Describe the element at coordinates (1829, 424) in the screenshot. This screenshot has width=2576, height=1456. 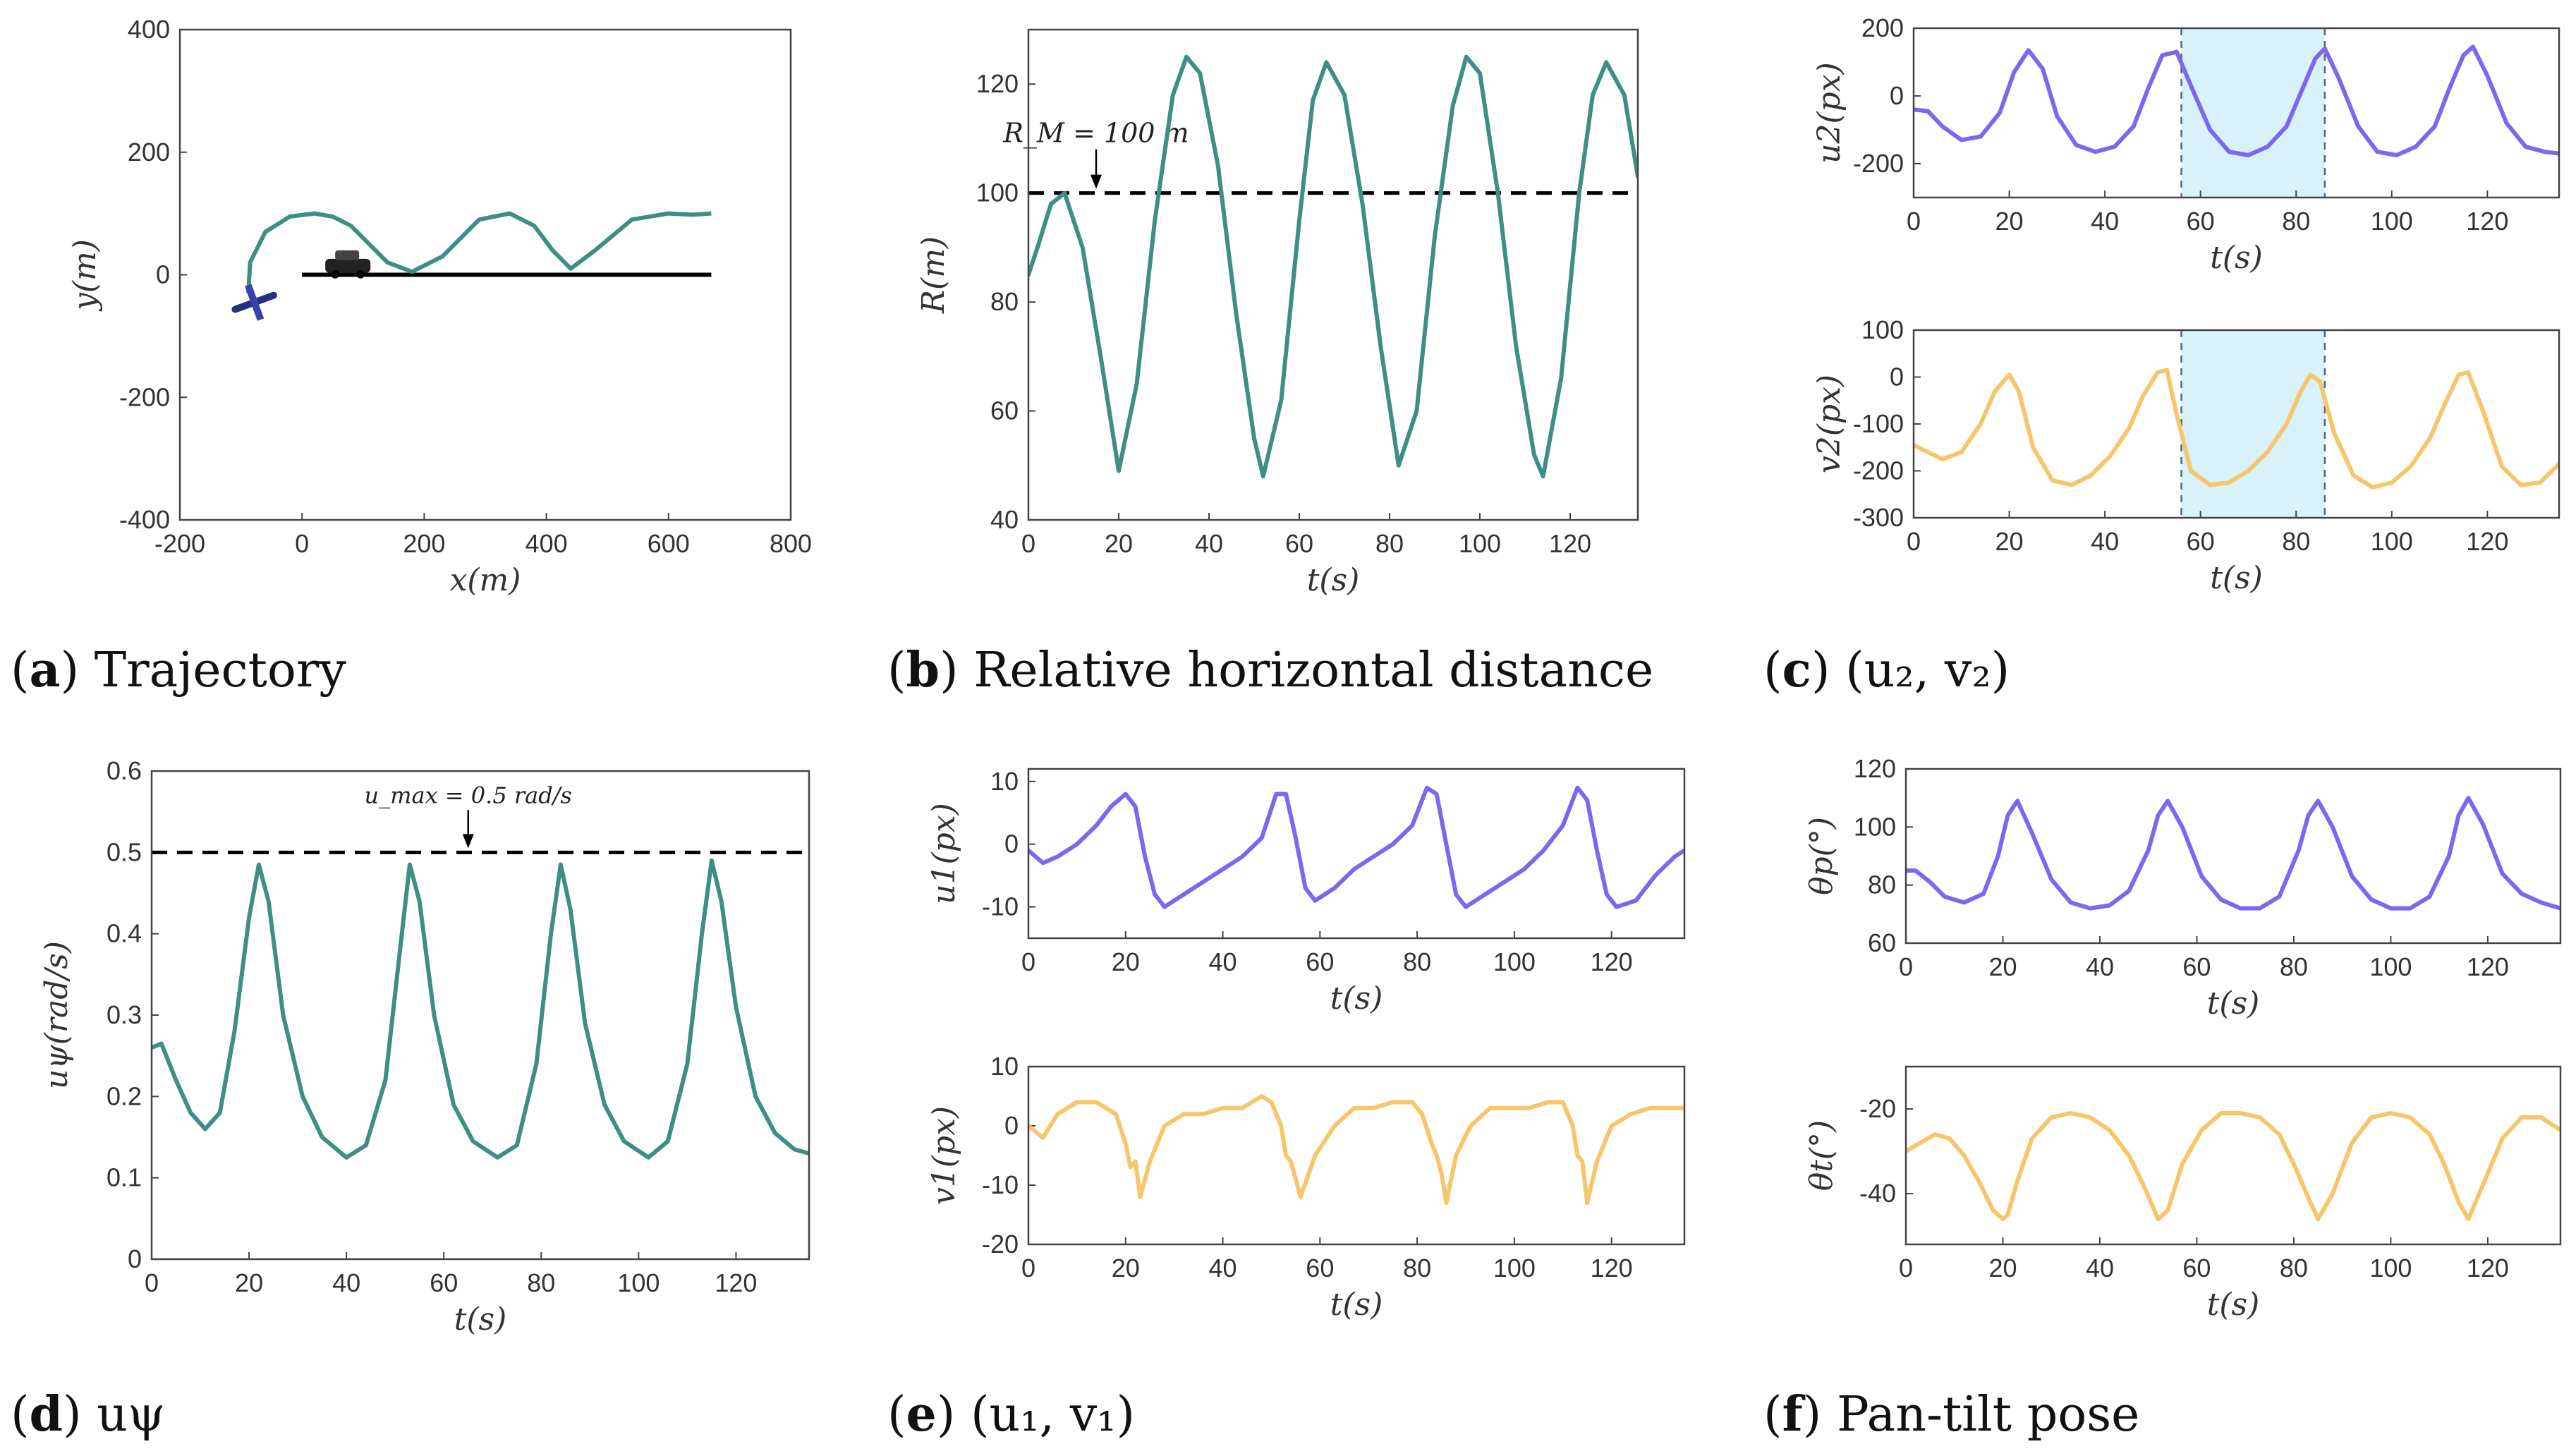
I see `y-axis-label: v2(px)` at that location.